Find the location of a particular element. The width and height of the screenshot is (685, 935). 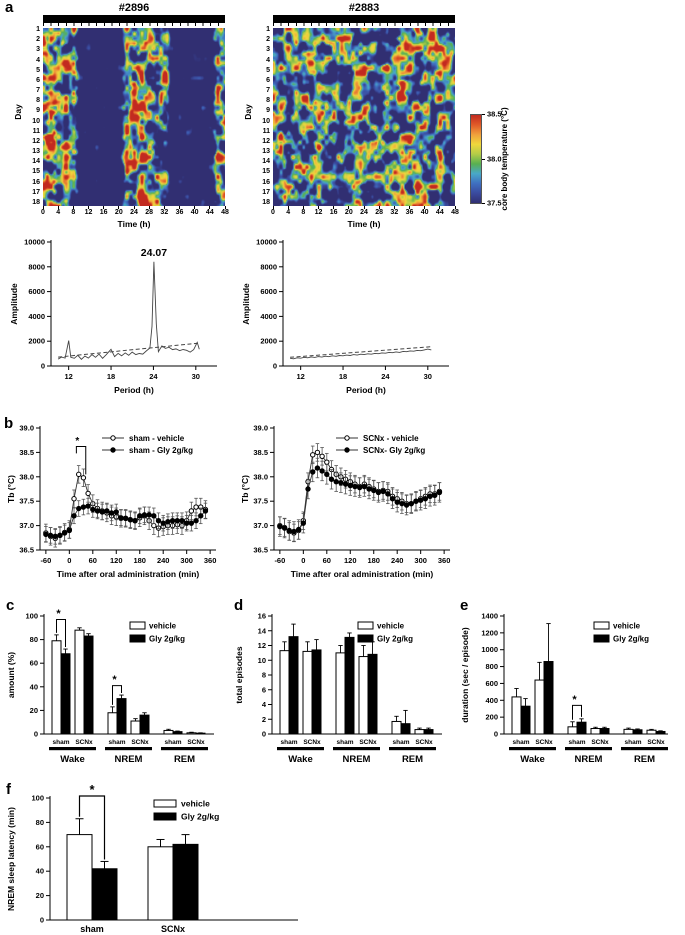

time-tick-label: 8 is located at coordinates (303, 212).